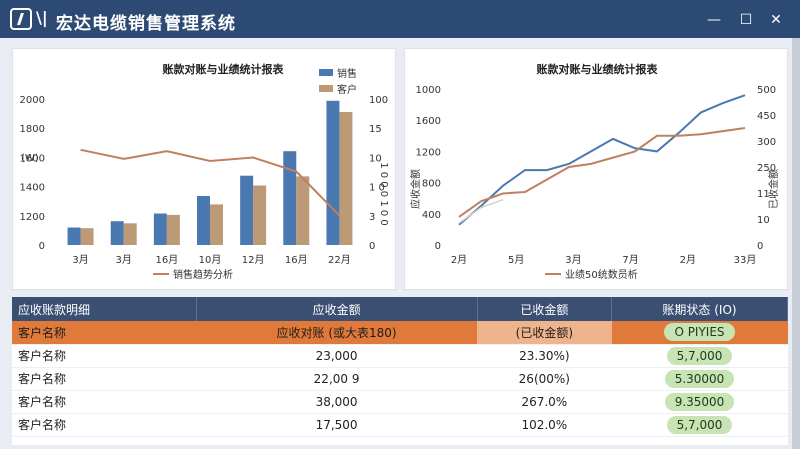  Describe the element at coordinates (42, 17) in the screenshot. I see `title-glyph: \|` at that location.